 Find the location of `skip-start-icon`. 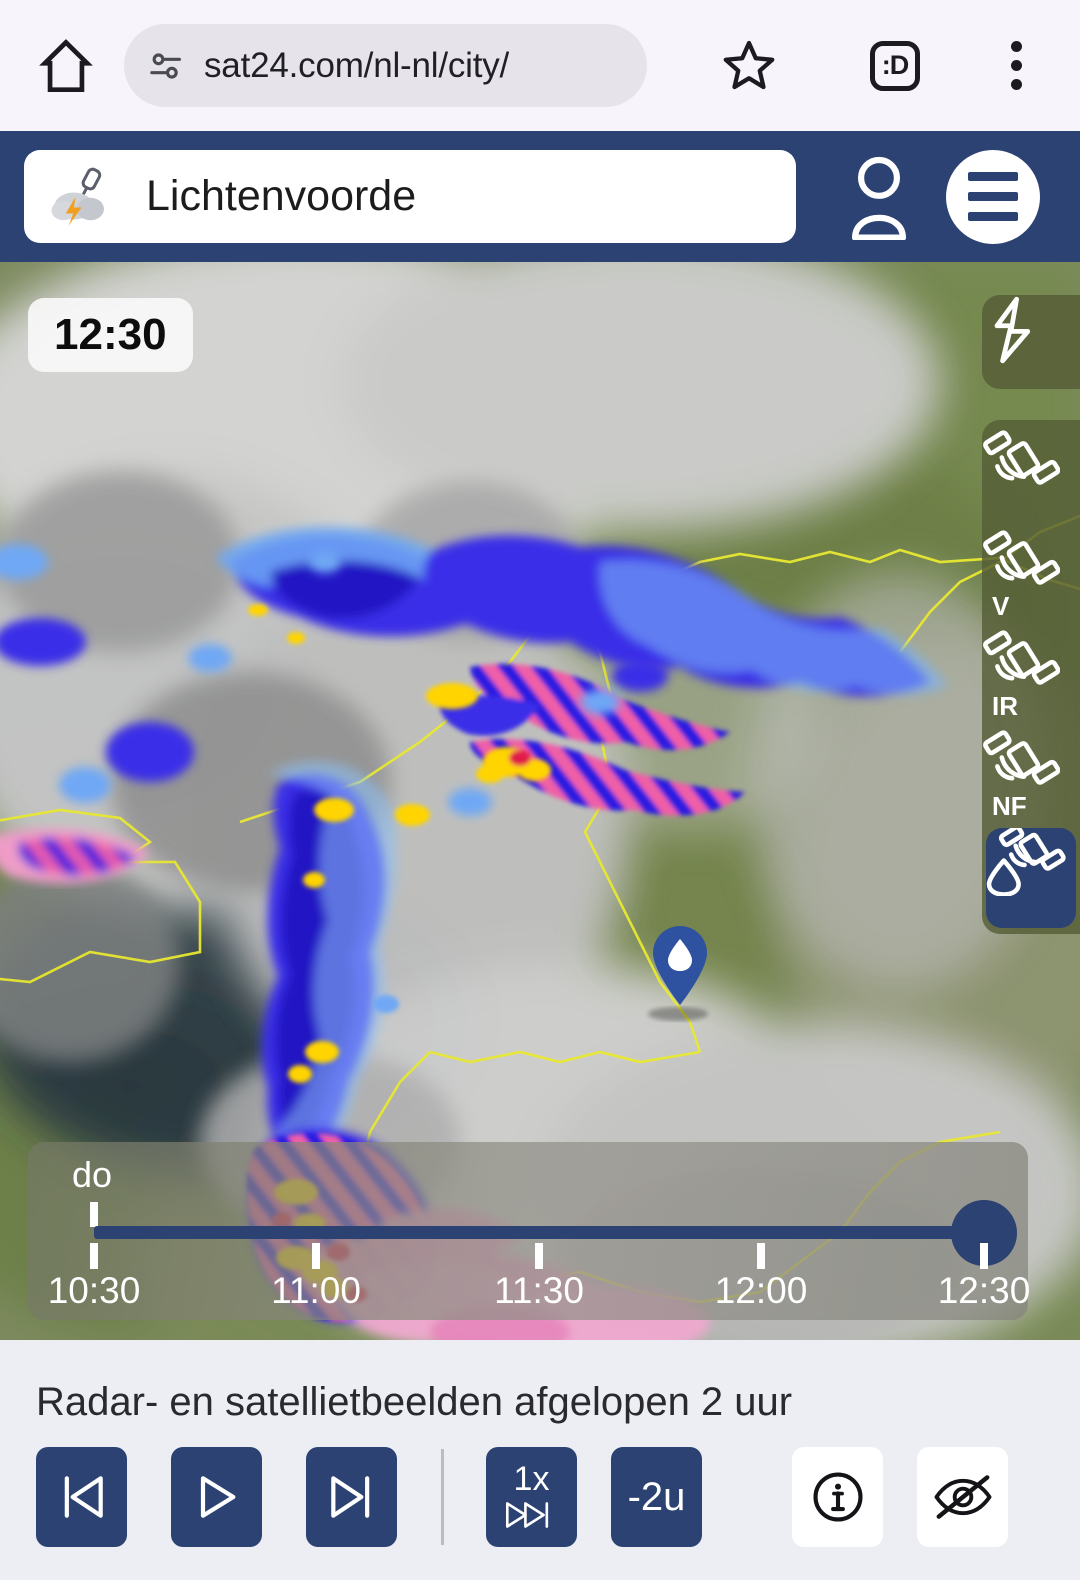

skip-start-icon is located at coordinates (83, 1497).